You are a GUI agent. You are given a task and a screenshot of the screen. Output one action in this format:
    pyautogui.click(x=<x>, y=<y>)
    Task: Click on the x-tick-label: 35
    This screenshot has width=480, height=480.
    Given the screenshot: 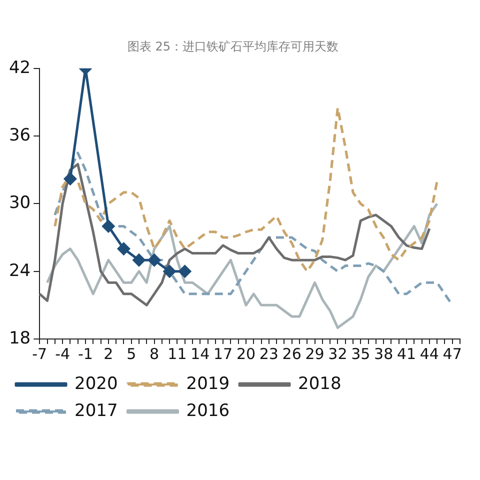 What is the action you would take?
    pyautogui.click(x=360, y=353)
    